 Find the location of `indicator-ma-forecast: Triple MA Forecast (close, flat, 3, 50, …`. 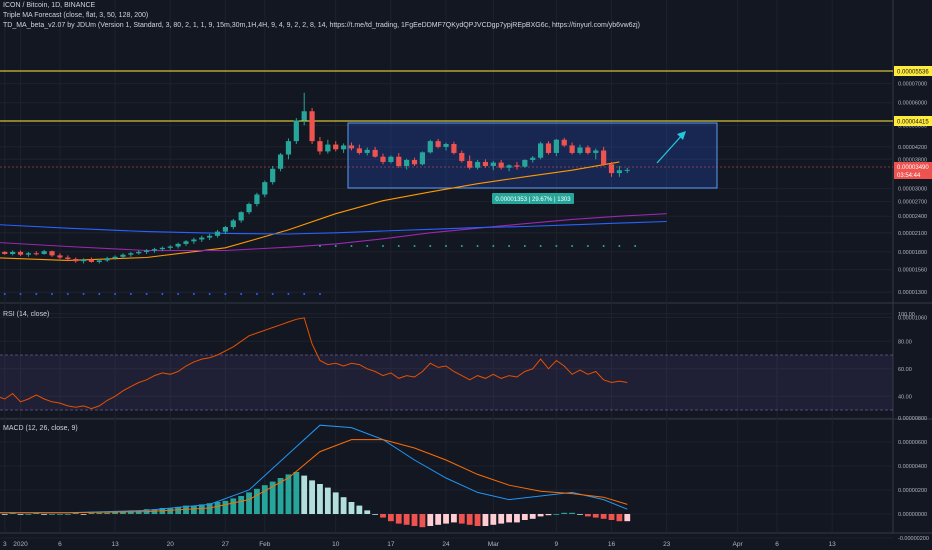

indicator-ma-forecast: Triple MA Forecast (close, flat, 3, 50, … is located at coordinates (76, 15).